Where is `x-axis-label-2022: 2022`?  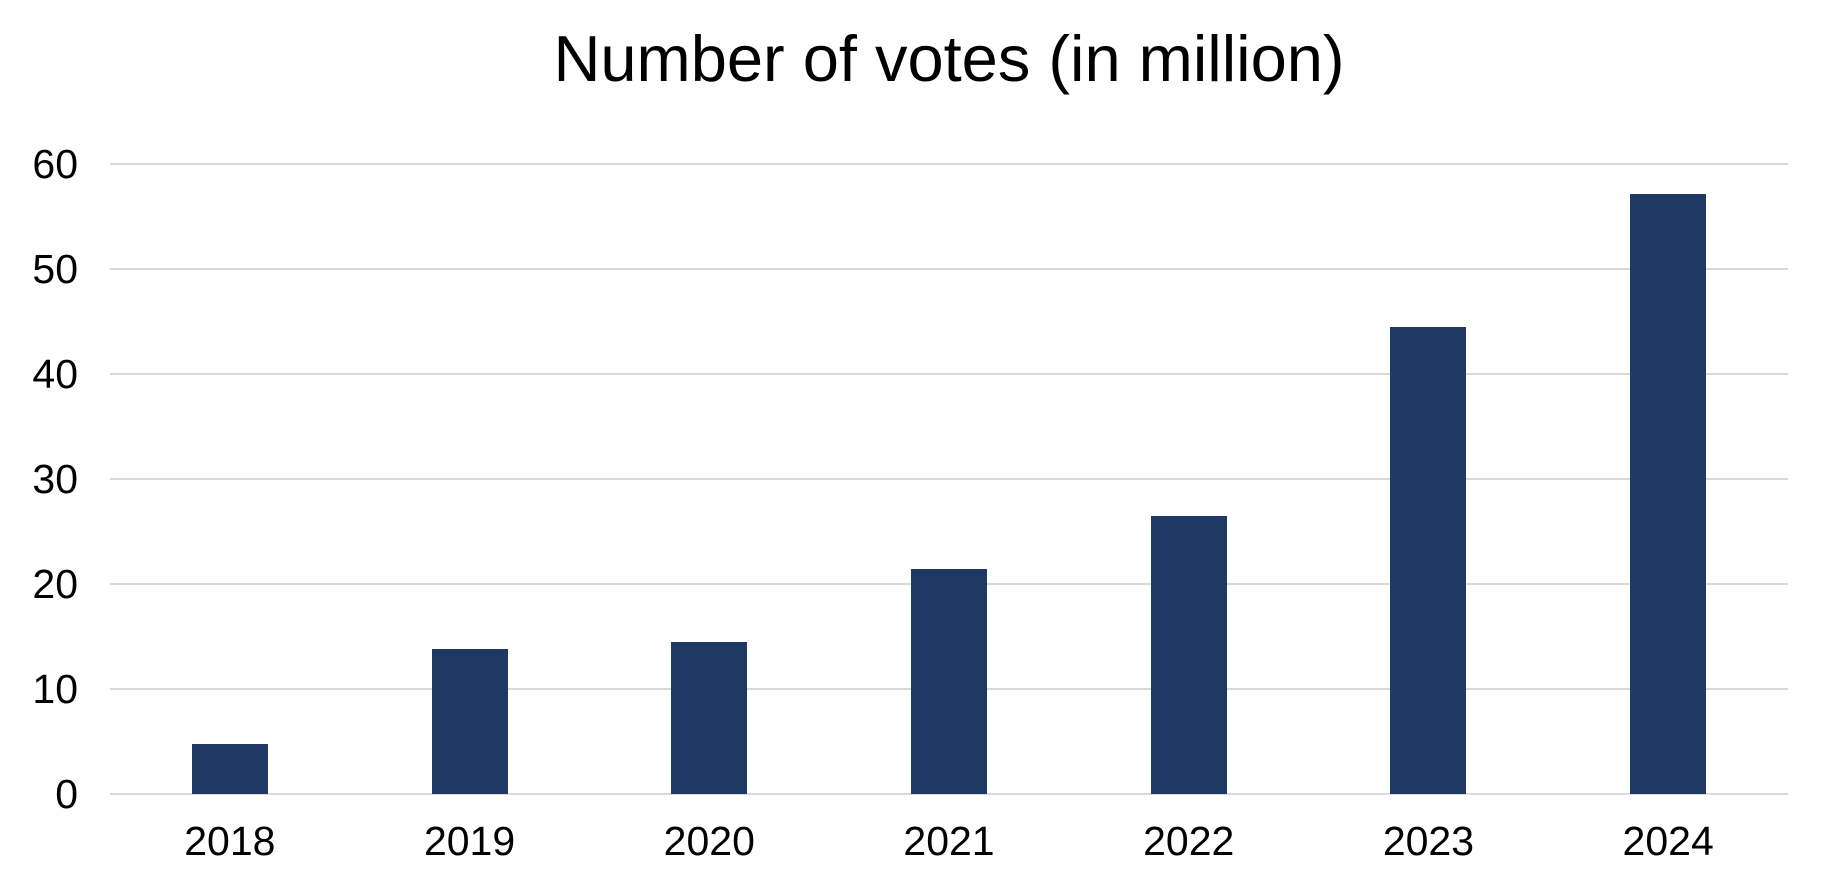 x-axis-label-2022: 2022 is located at coordinates (1189, 841).